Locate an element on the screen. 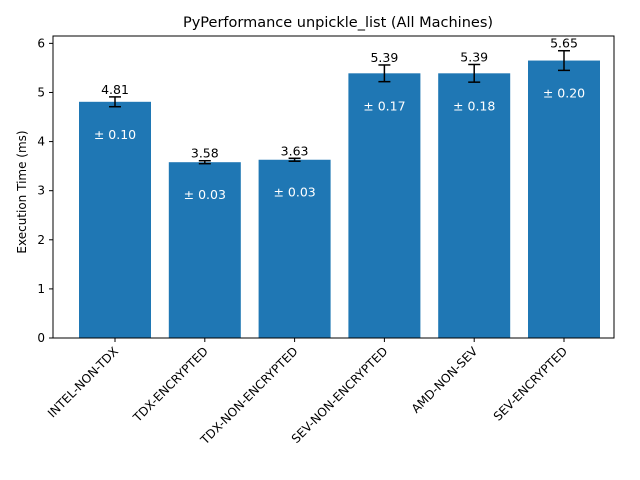  x-tick-label: INTEL-NON-TDX is located at coordinates (83, 382).